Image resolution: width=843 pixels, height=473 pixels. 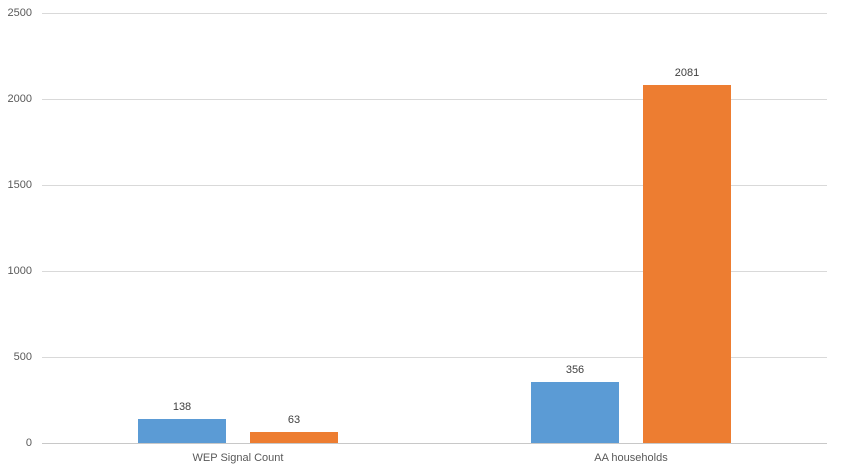 What do you see at coordinates (182, 407) in the screenshot?
I see `bar-value-label: 138` at bounding box center [182, 407].